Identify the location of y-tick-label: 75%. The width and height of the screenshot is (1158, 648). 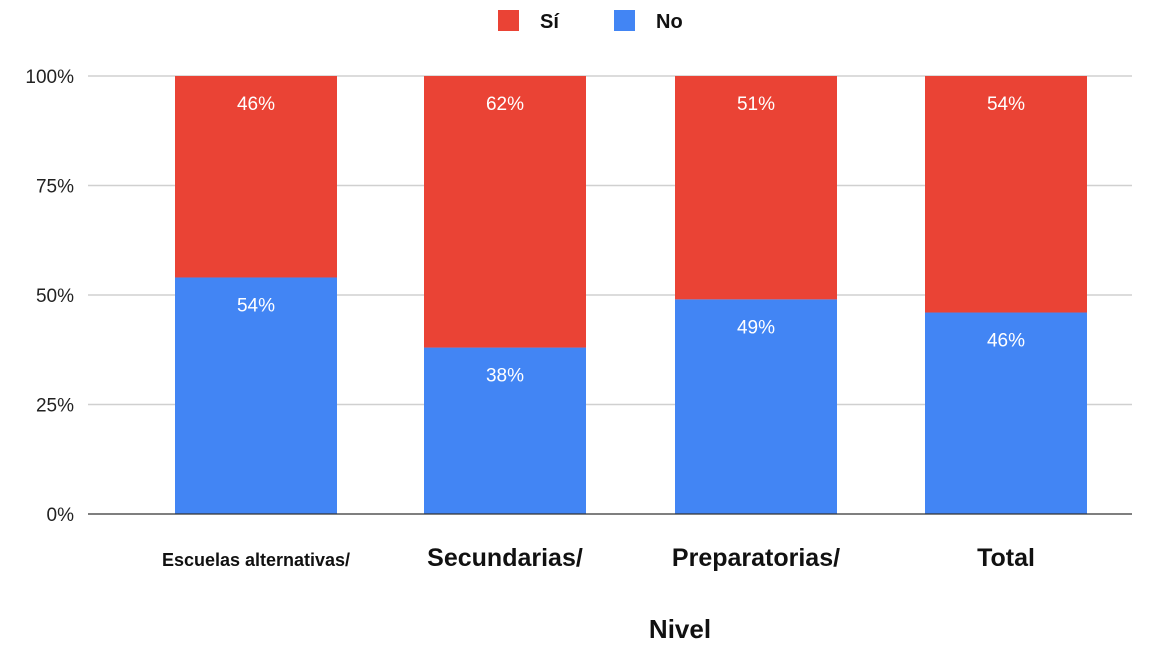
(55, 187).